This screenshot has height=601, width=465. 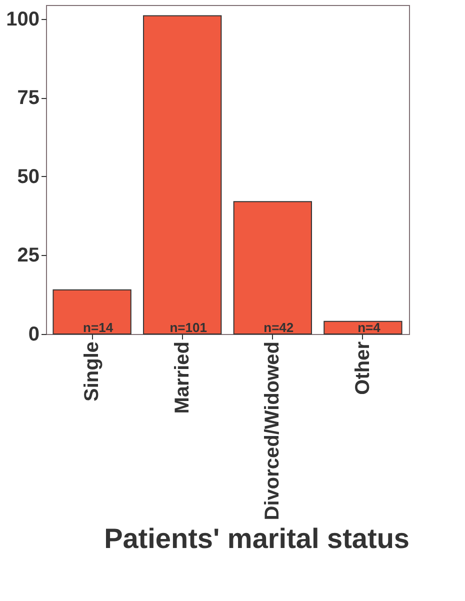 What do you see at coordinates (34, 335) in the screenshot?
I see `y-tick-label: 0` at bounding box center [34, 335].